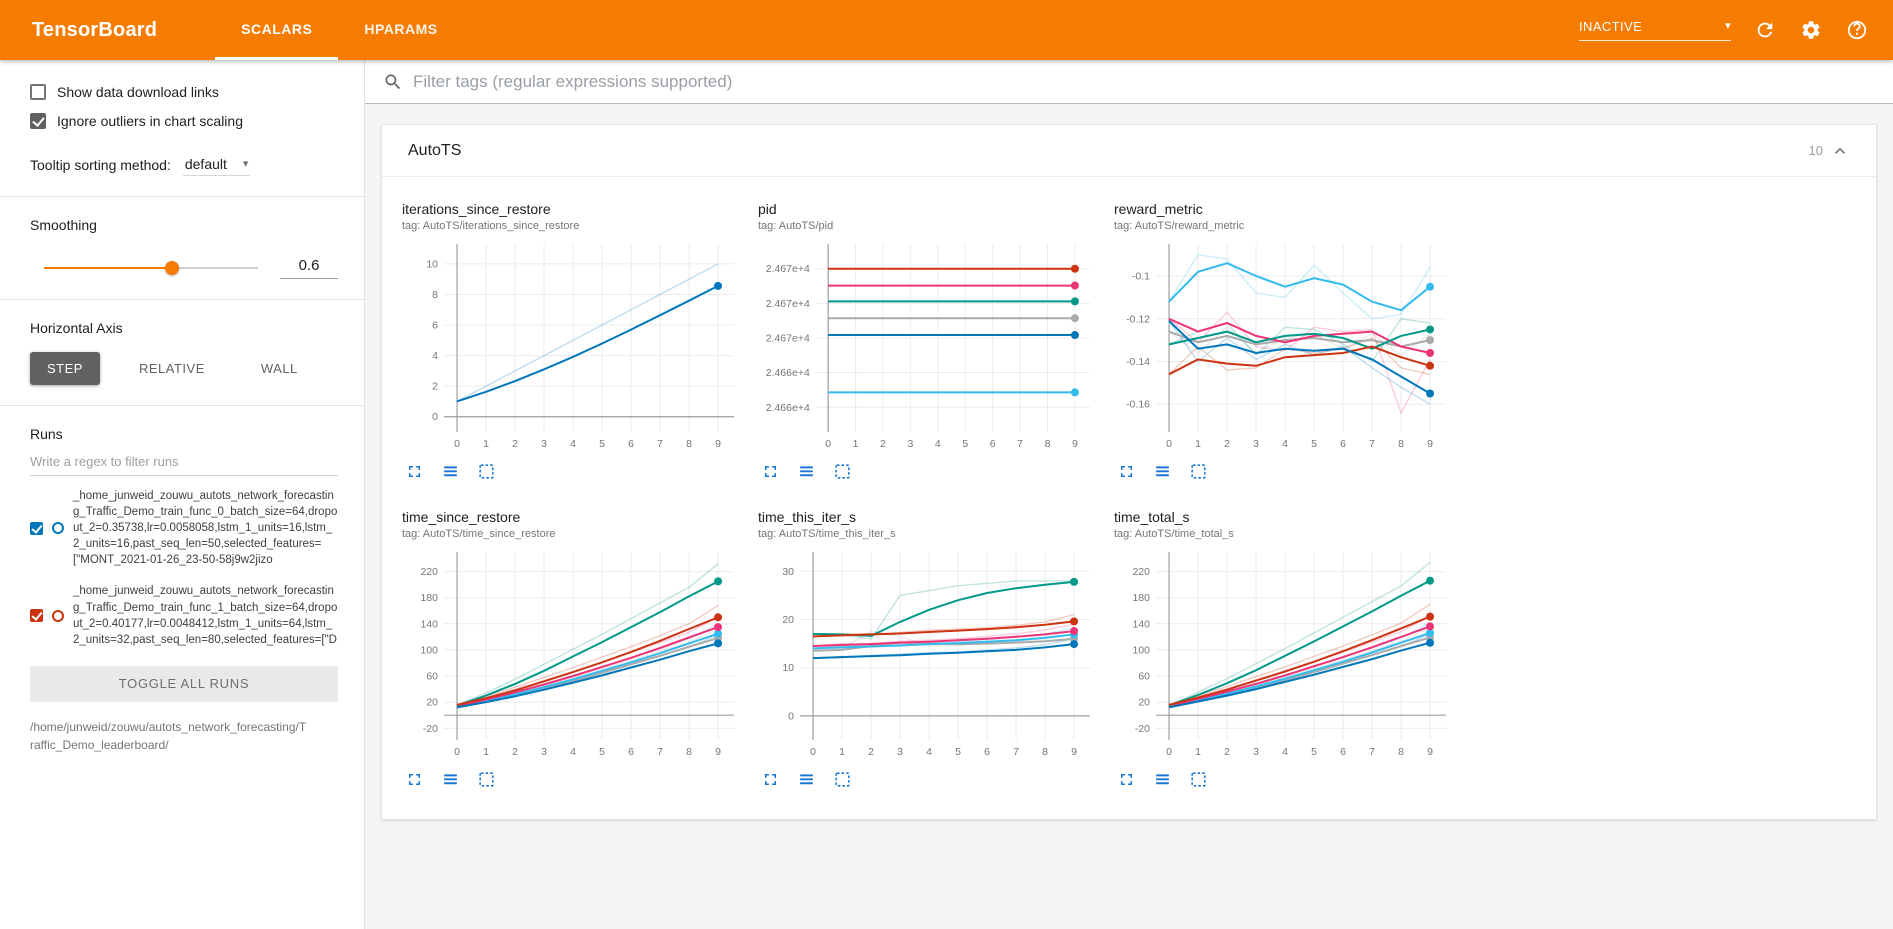  I want to click on chevron-up-icon, so click(1840, 150).